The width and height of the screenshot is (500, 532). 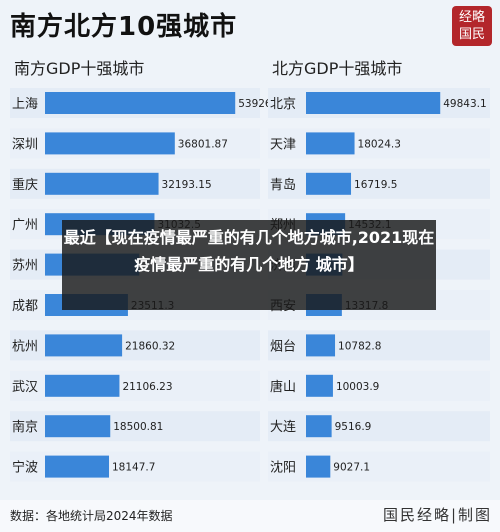 I want to click on south-category-label: 重庆, so click(x=25, y=185).